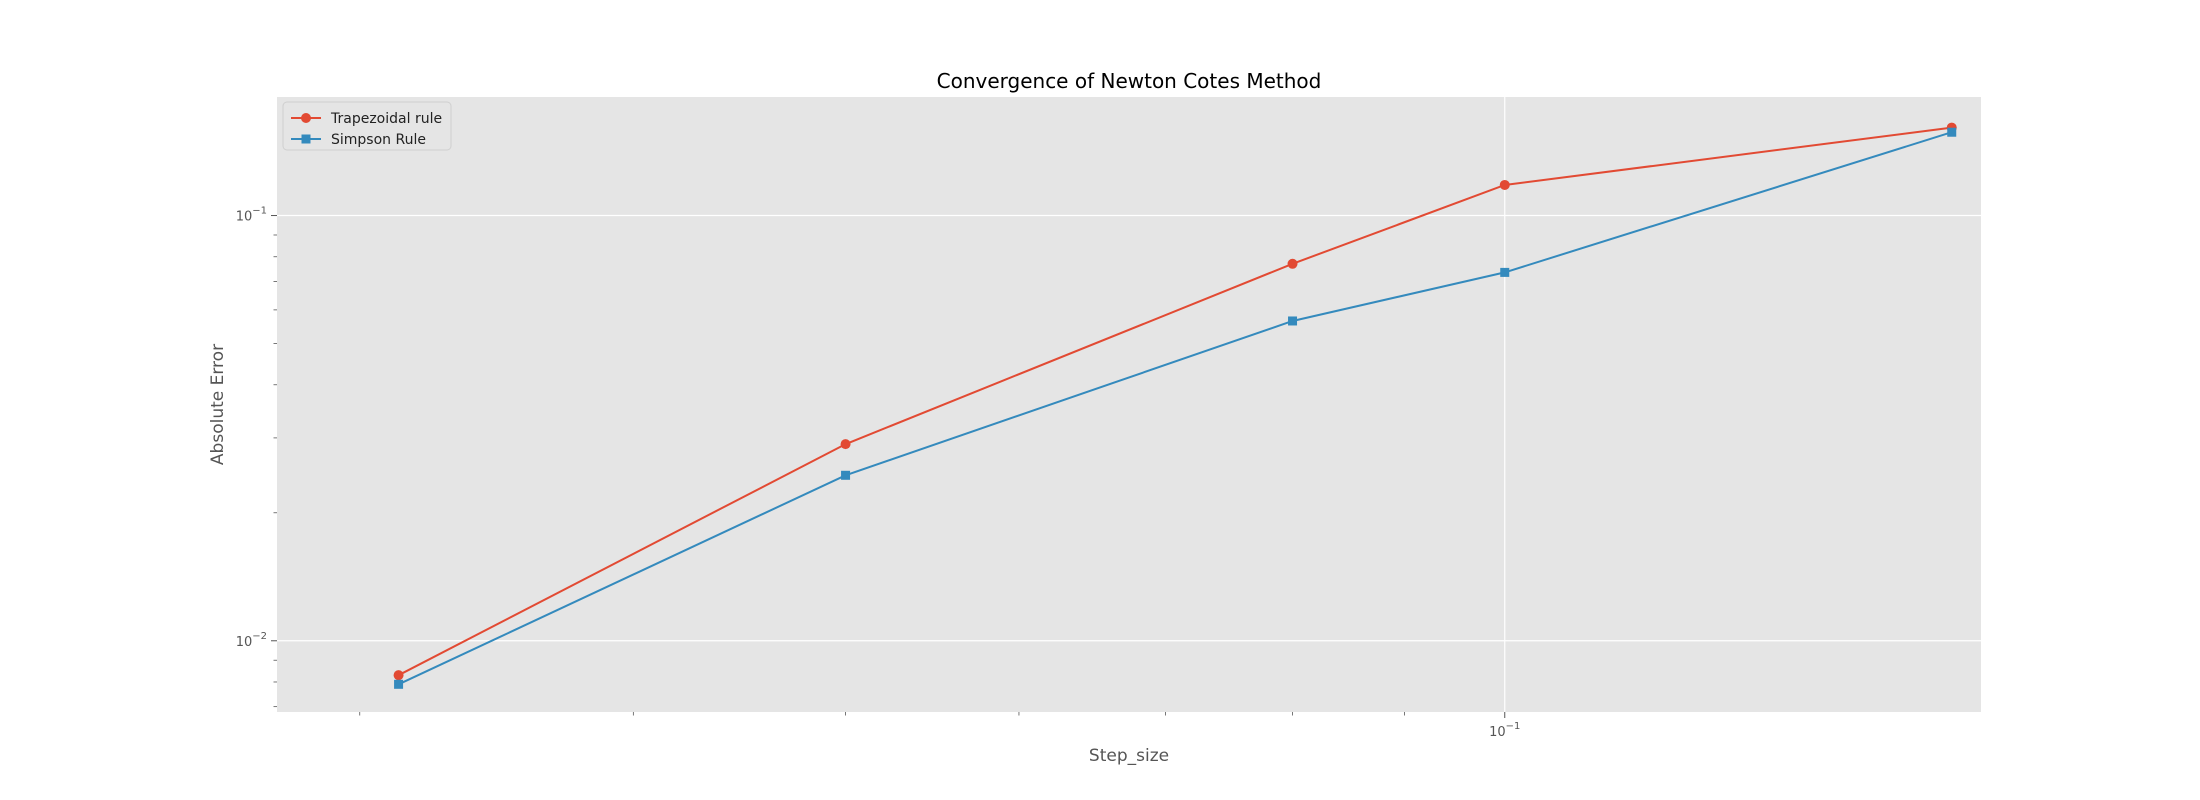  What do you see at coordinates (378, 140) in the screenshot?
I see `legend-label: Simpson Rule` at bounding box center [378, 140].